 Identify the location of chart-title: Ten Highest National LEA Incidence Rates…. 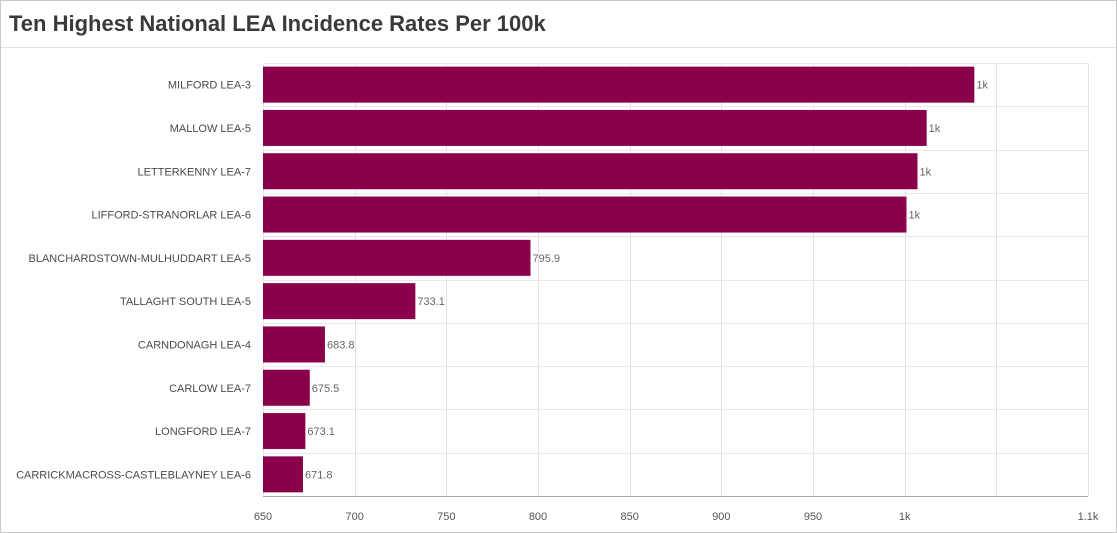
(277, 23).